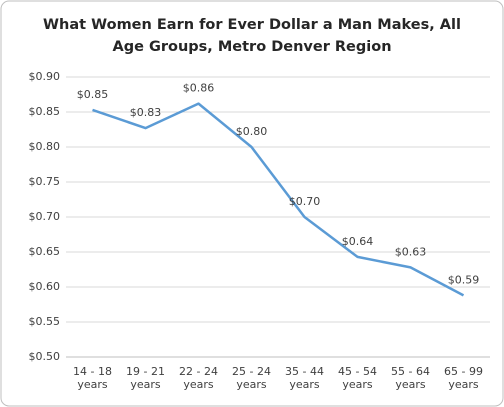 This screenshot has width=504, height=407. What do you see at coordinates (45, 146) in the screenshot?
I see `y-tick-label: $0.80` at bounding box center [45, 146].